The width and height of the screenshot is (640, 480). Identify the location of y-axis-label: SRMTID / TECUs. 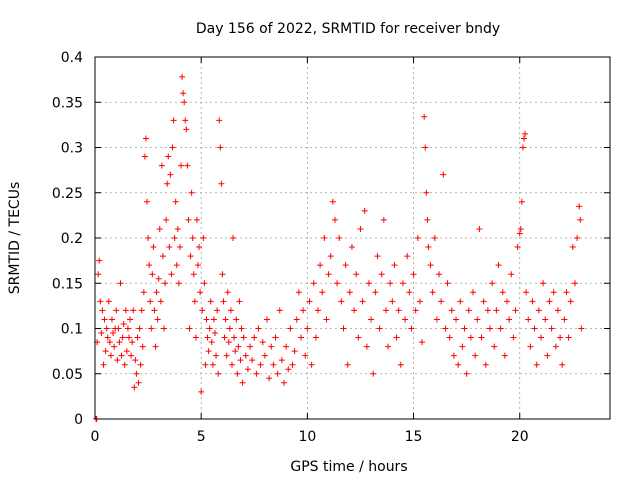
(15, 238).